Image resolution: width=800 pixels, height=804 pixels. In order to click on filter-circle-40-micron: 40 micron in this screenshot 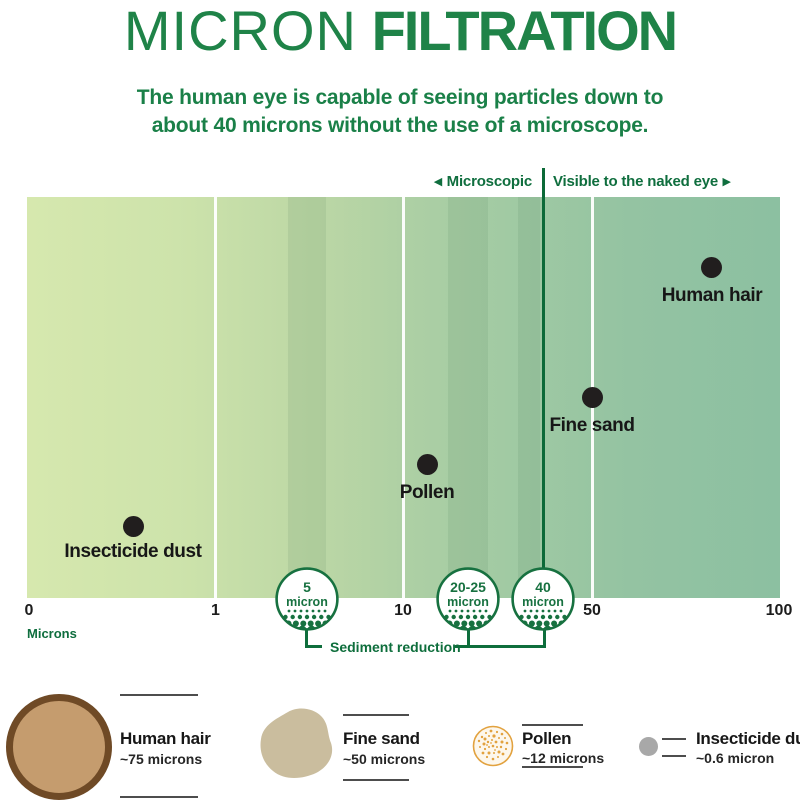, I will do `click(543, 599)`.